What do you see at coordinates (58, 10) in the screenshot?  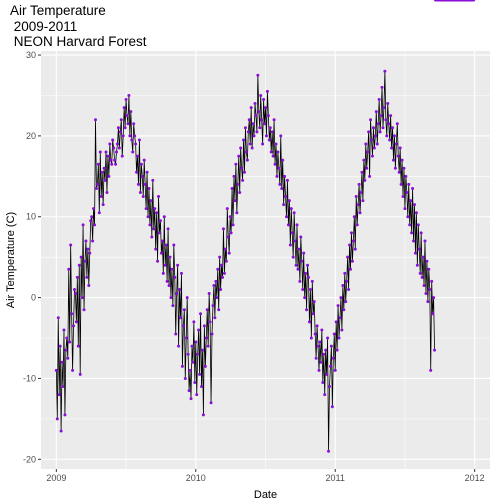 I see `chart-title-line-1: Air Temperature` at bounding box center [58, 10].